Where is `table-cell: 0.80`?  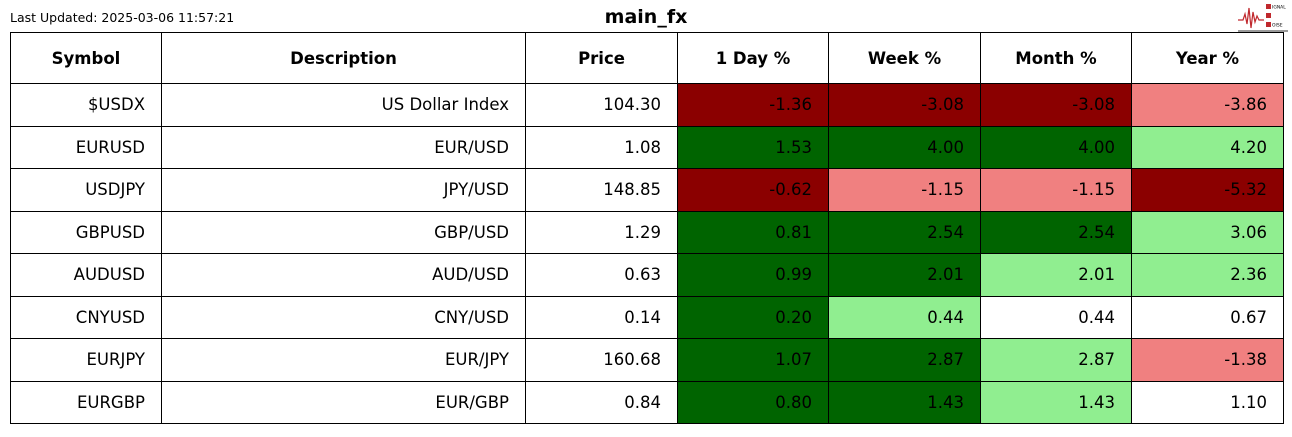 table-cell: 0.80 is located at coordinates (753, 402).